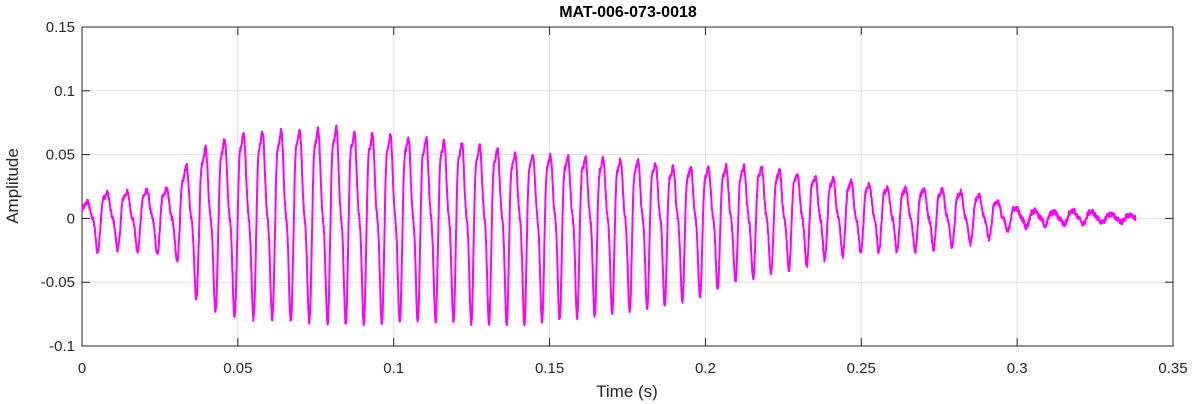 The image size is (1193, 404). What do you see at coordinates (64, 91) in the screenshot?
I see `y-tick-label: 0.1` at bounding box center [64, 91].